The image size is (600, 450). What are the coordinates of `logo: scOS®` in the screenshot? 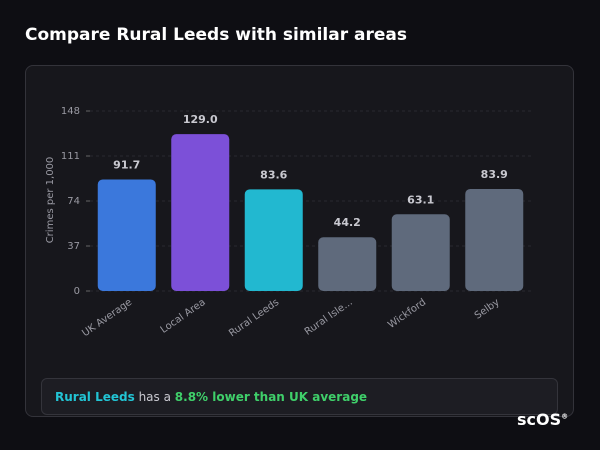 It's located at (542, 419).